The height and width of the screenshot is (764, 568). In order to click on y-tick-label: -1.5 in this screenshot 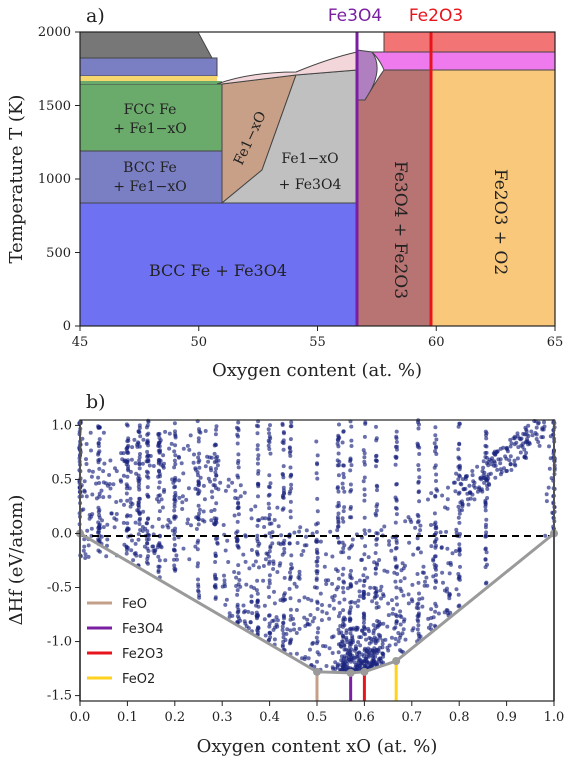, I will do `click(59, 696)`.